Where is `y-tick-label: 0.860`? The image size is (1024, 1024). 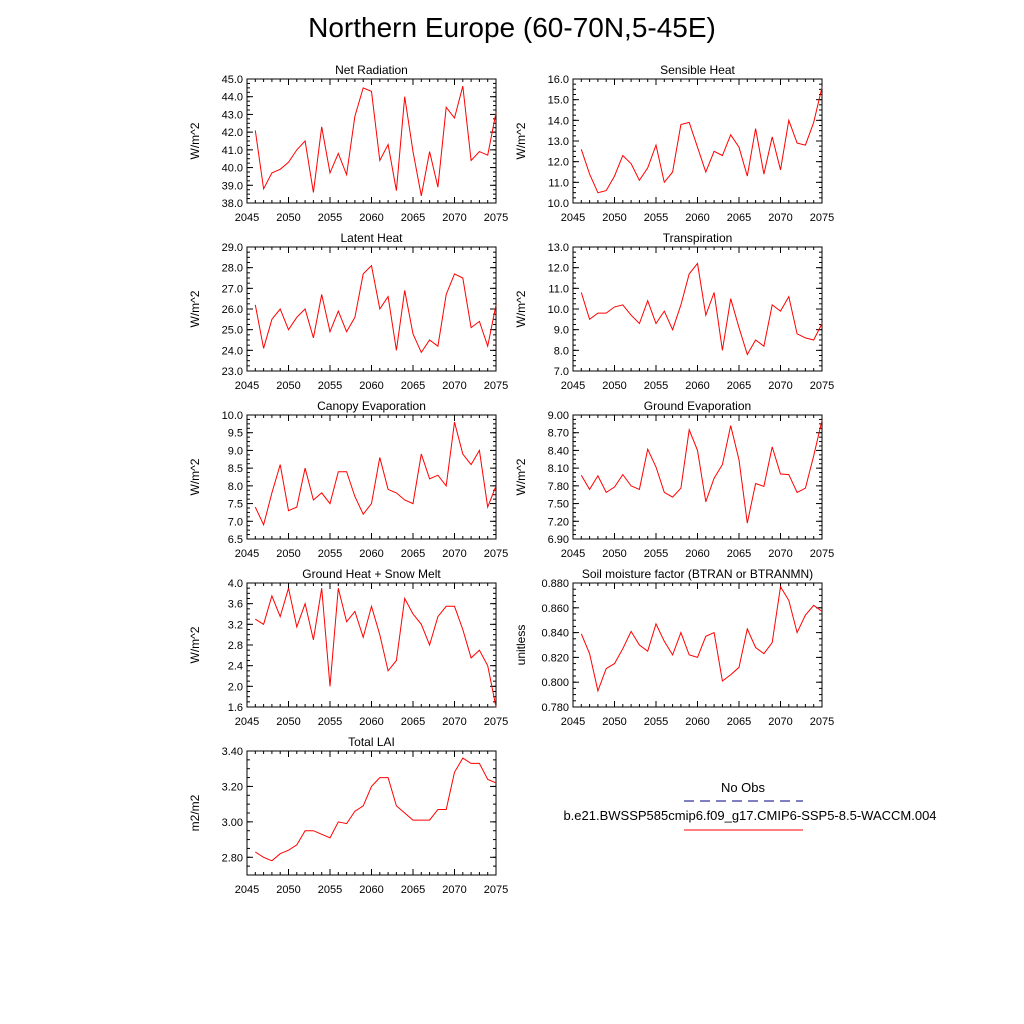 y-tick-label: 0.860 is located at coordinates (555, 609).